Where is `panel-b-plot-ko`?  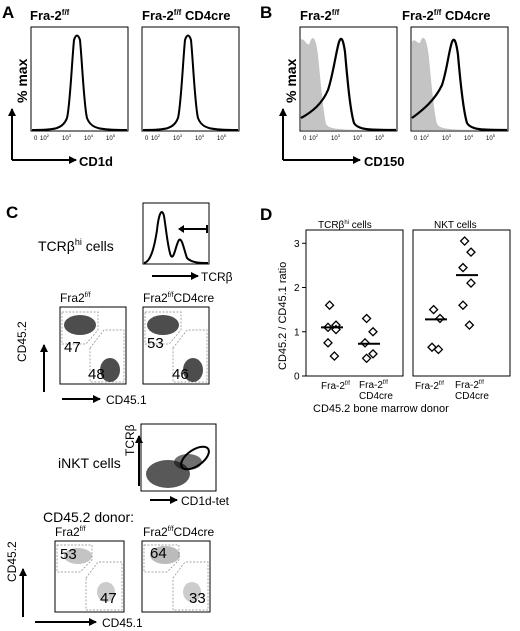
panel-b-plot-ko is located at coordinates (459, 79).